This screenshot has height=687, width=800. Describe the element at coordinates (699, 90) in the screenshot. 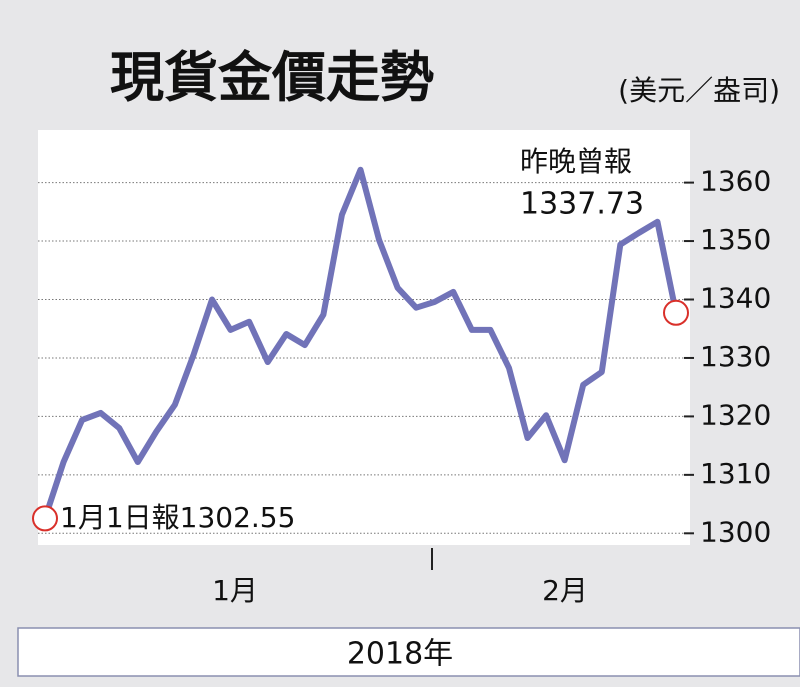

I see `unit-label: (美元／盎司)` at that location.